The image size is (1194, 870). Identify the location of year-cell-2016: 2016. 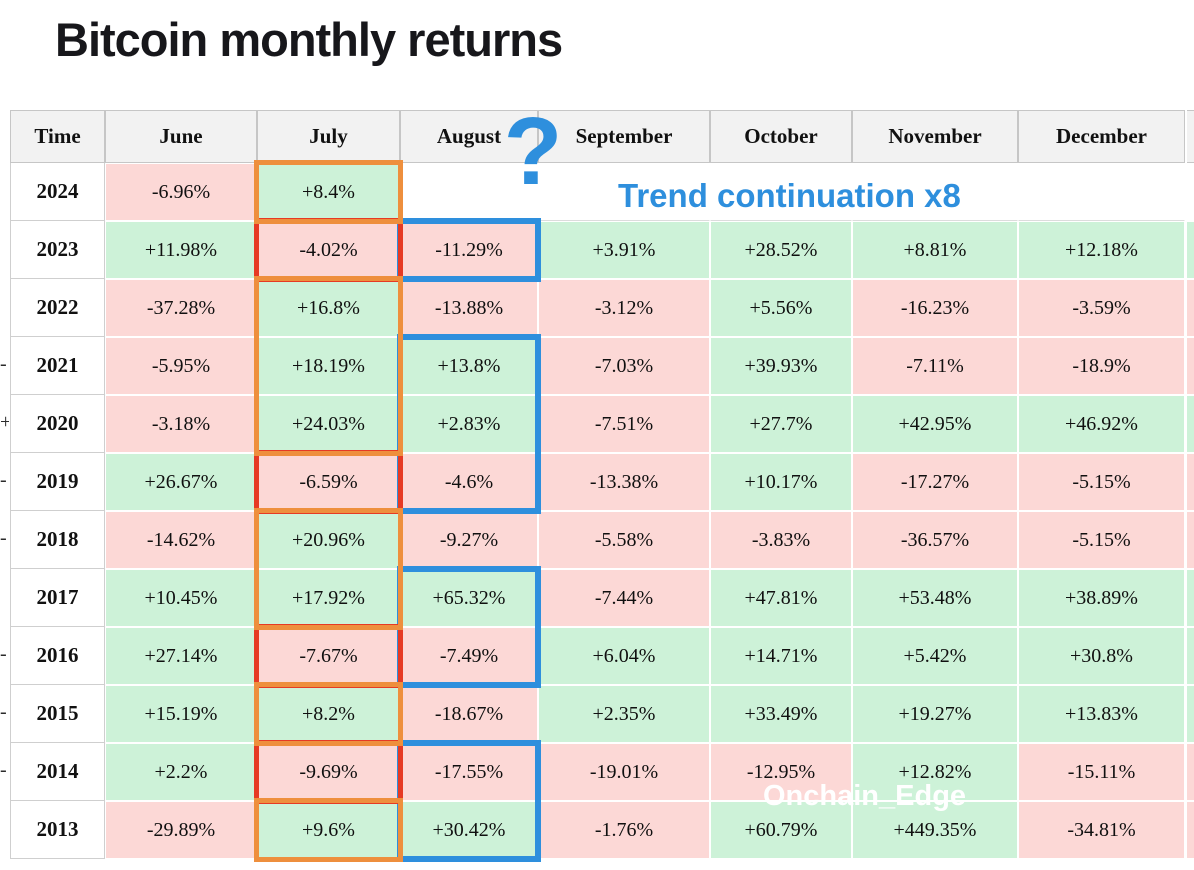
(57, 656).